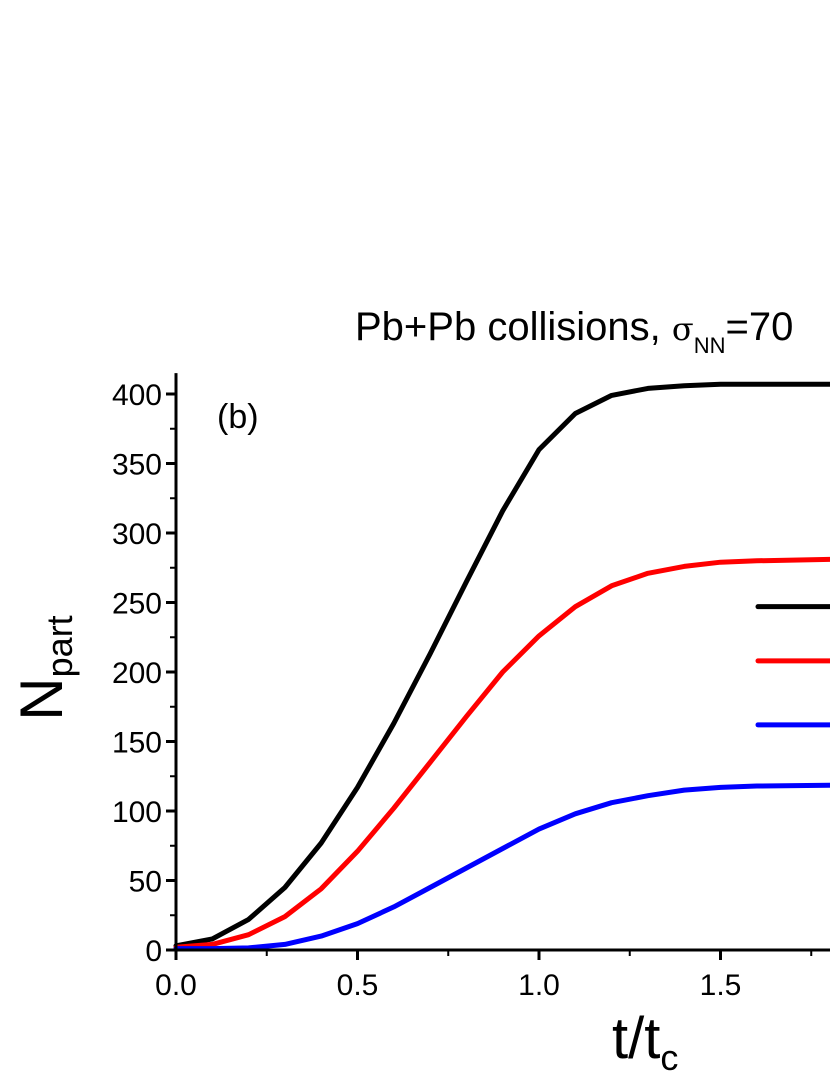 This screenshot has height=1075, width=830. Describe the element at coordinates (176, 985) in the screenshot. I see `x-tick-label: 0.0` at that location.